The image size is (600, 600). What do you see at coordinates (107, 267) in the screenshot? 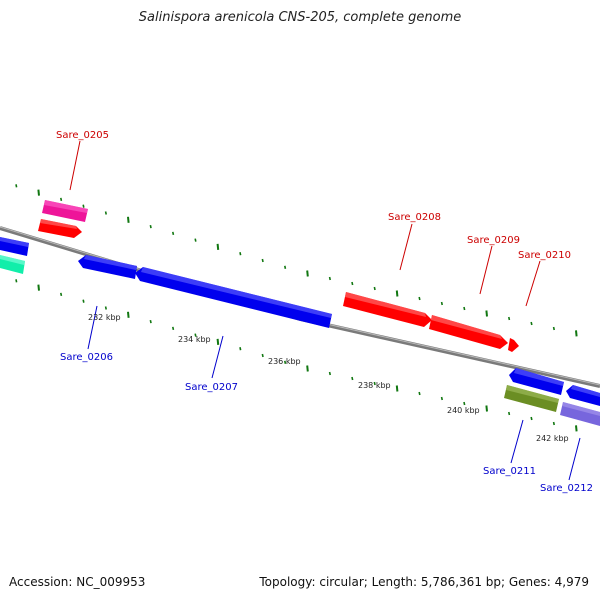
I see `gene-sare-0206-feature` at bounding box center [107, 267].